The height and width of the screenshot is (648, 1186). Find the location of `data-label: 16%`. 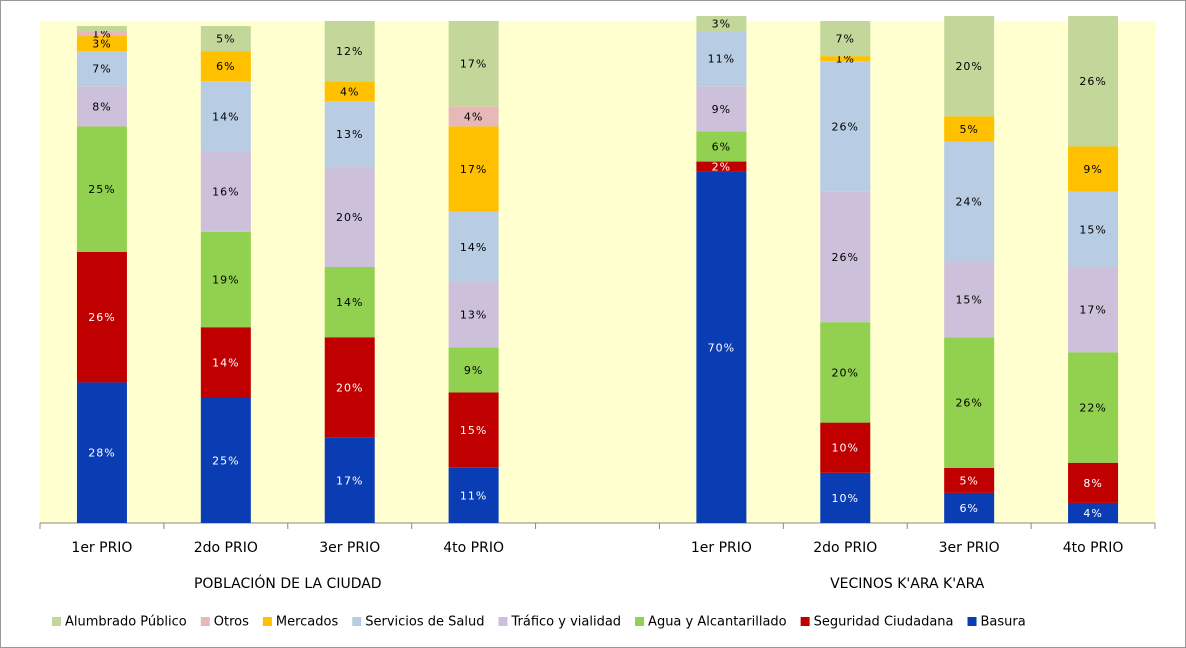

data-label: 16% is located at coordinates (225, 192).